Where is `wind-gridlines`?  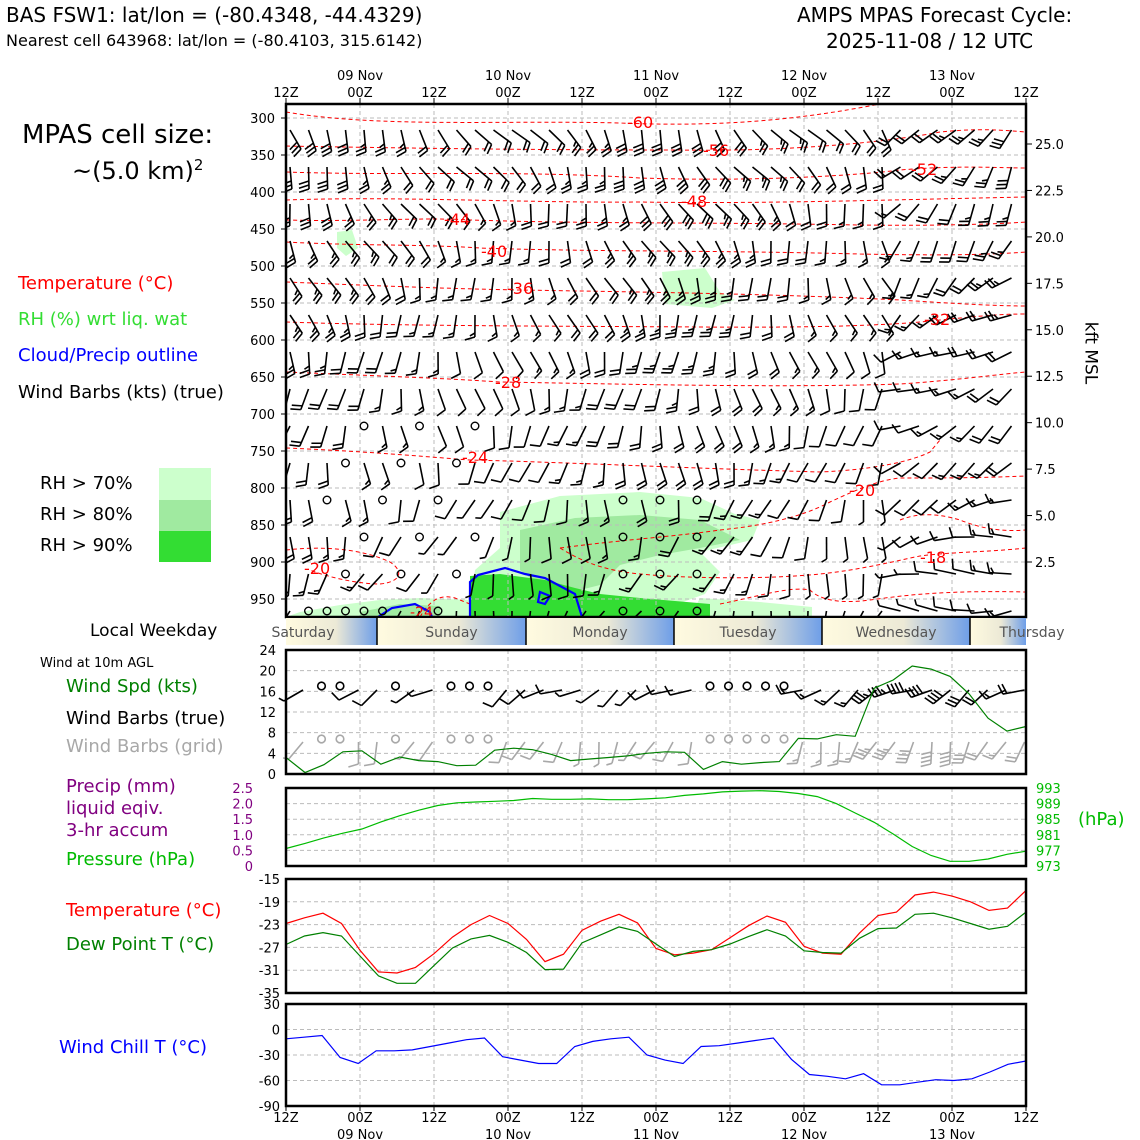
wind-gridlines is located at coordinates (656, 712).